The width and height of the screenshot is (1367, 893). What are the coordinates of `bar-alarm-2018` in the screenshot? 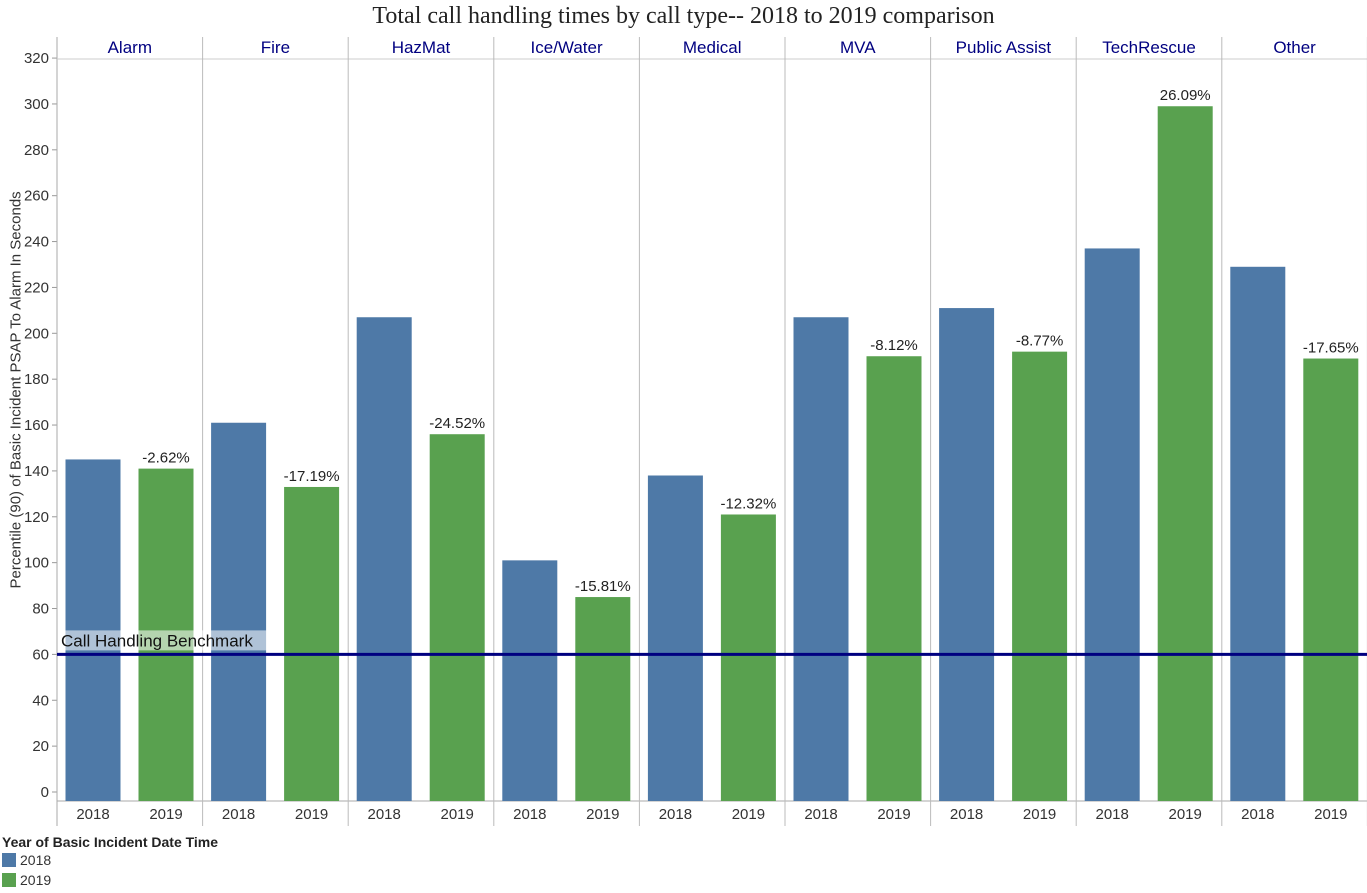 It's located at (93, 630).